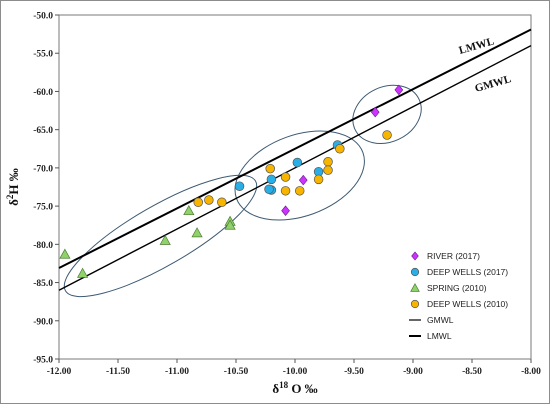 The image size is (550, 405). Describe the element at coordinates (415, 287) in the screenshot. I see `legend-spring-2010-swatch` at that location.